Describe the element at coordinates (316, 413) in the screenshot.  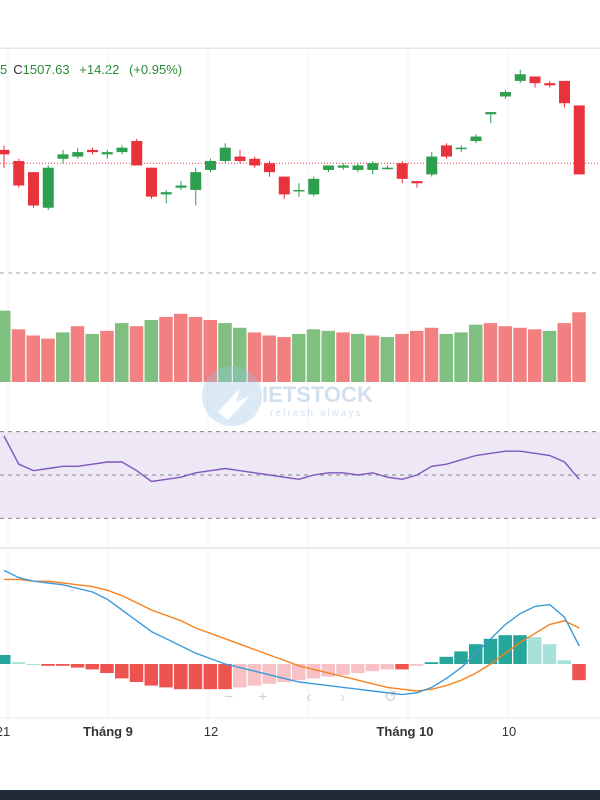
I see `watermark-tagline: refresh always` at that location.